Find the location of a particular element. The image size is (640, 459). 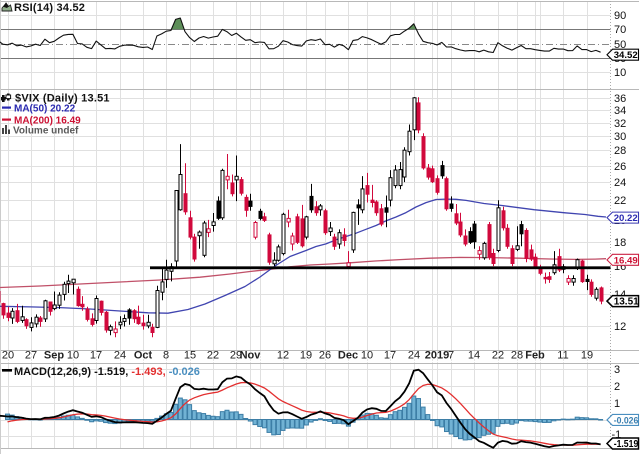

svg-text: 18 is located at coordinates (620, 243).